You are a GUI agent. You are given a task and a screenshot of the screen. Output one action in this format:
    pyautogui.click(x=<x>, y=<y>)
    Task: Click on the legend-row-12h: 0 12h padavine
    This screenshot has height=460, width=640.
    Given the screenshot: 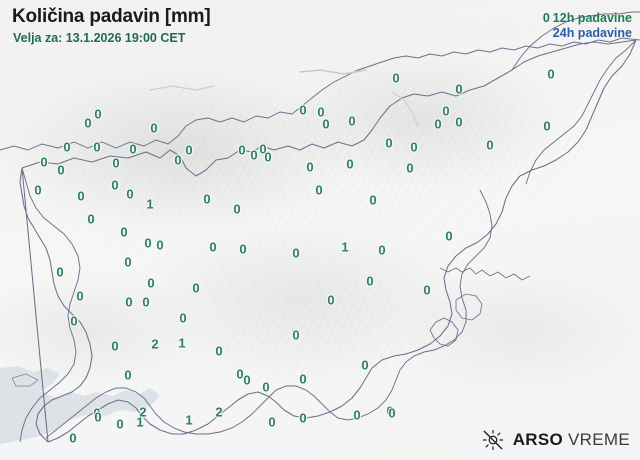 What is the action you would take?
    pyautogui.click(x=587, y=18)
    